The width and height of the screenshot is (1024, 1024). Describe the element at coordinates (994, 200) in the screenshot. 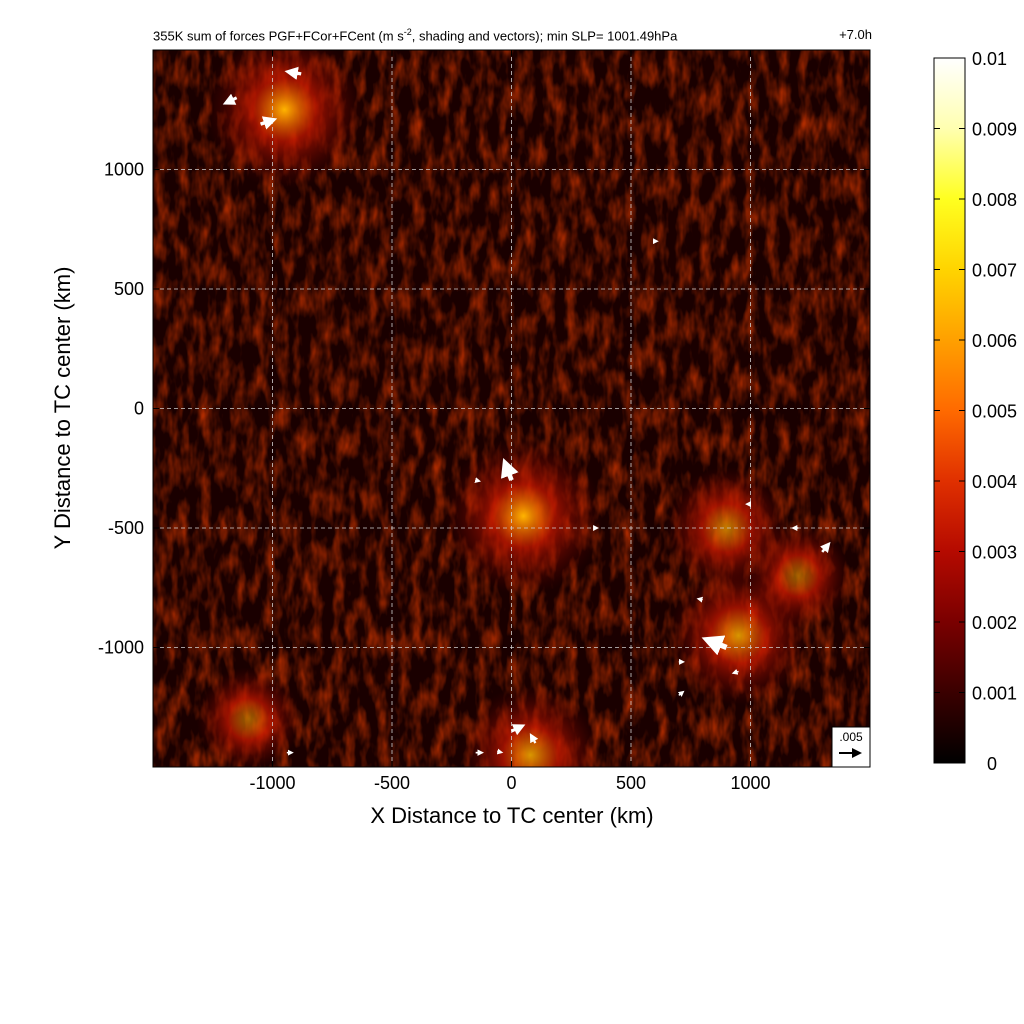

I see `colorbar-tick-label: 0.008` at that location.